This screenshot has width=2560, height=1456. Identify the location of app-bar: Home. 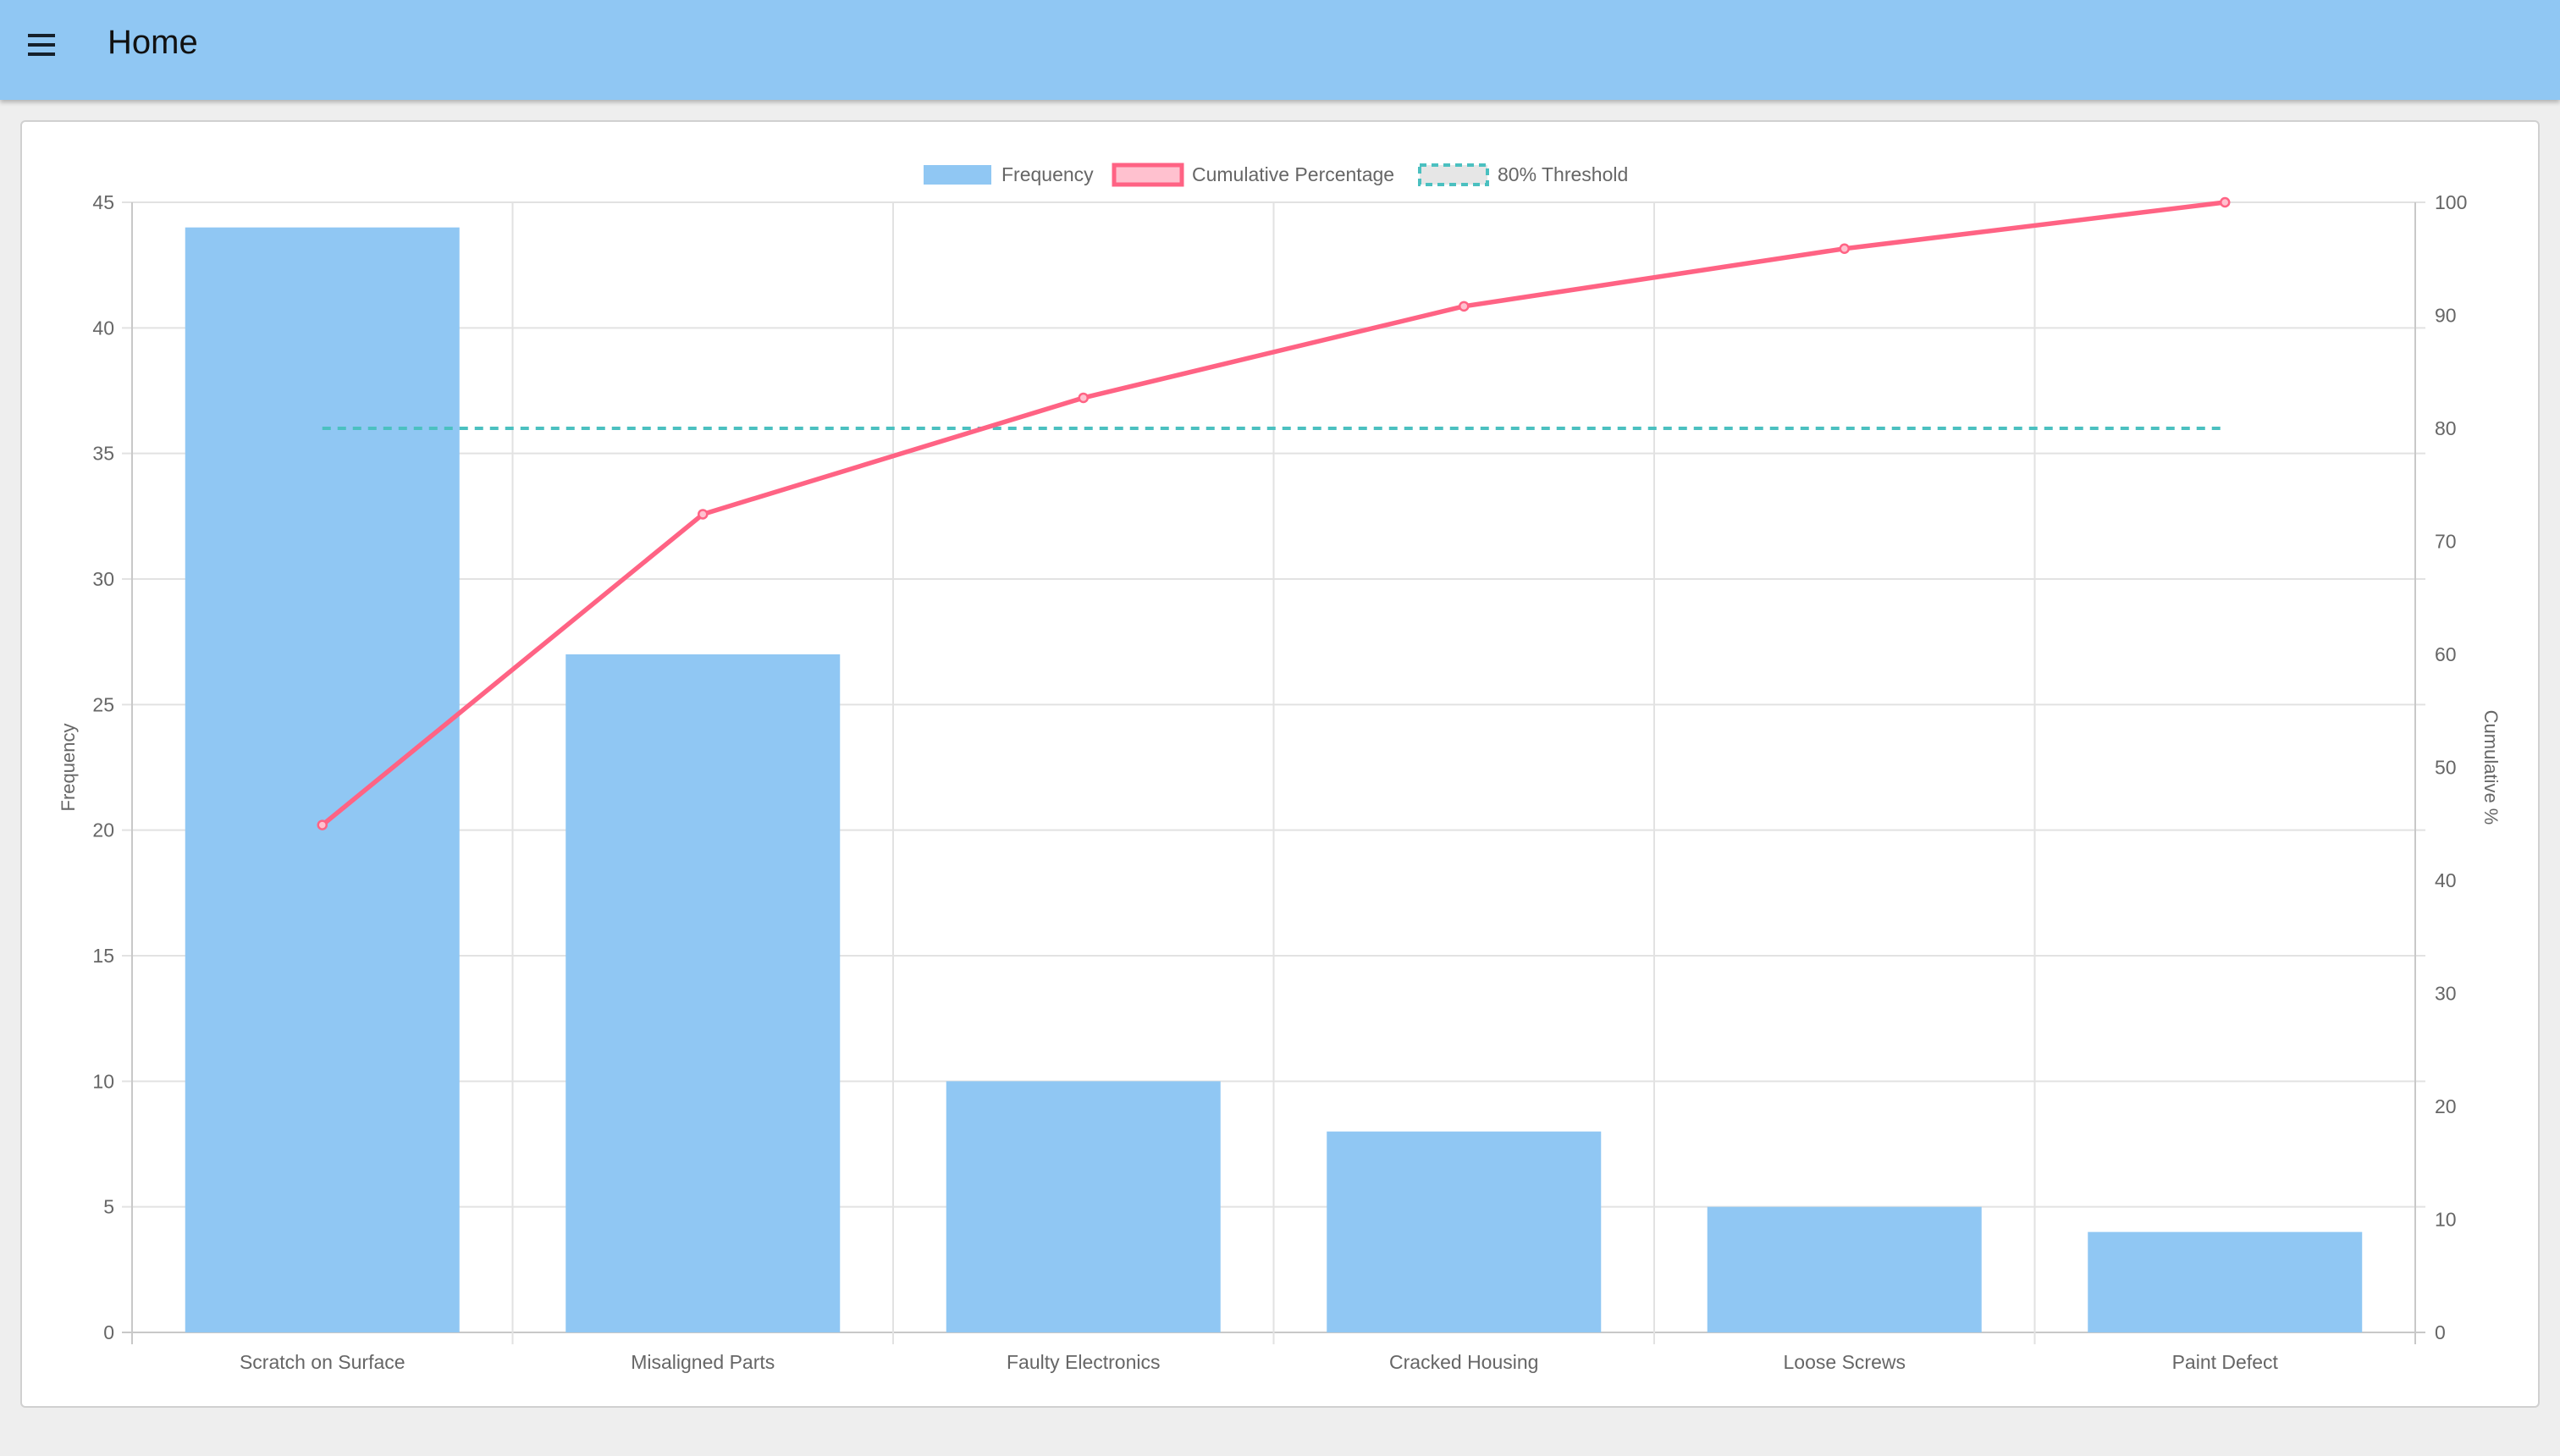
(1280, 50).